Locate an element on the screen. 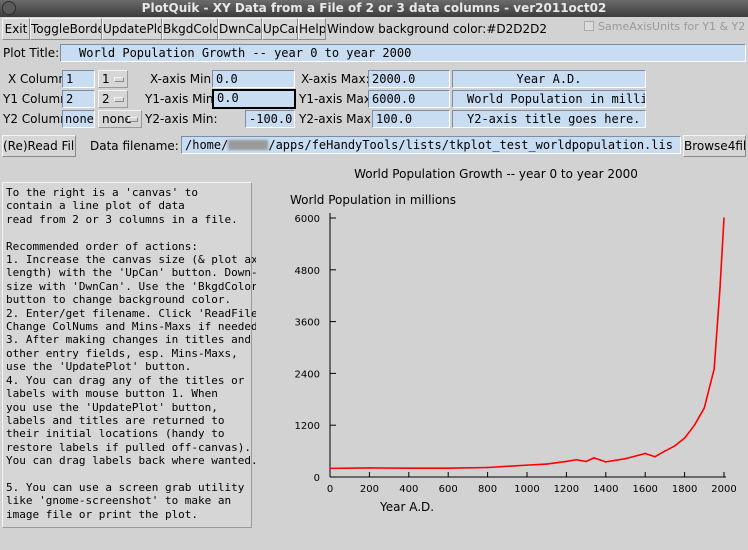 This screenshot has width=748, height=550. help-button: Help is located at coordinates (312, 29).